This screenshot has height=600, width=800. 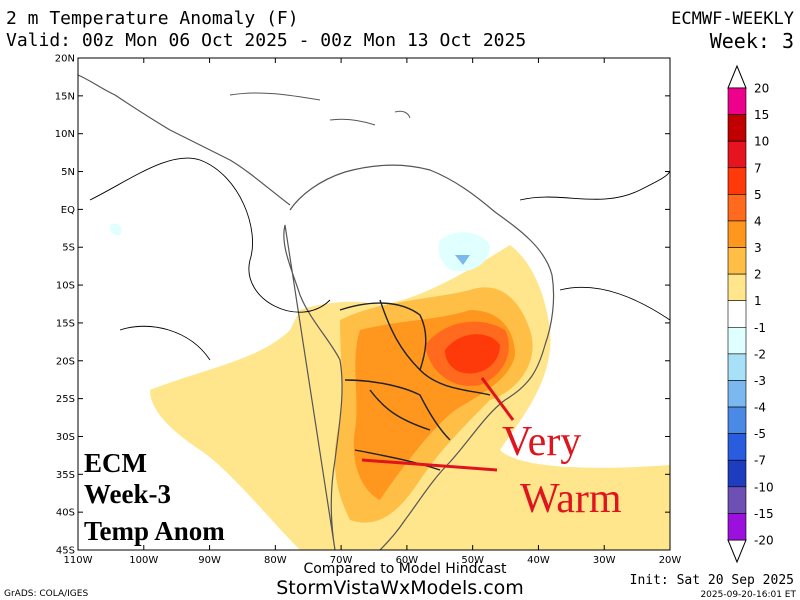 I want to click on callout-text: Very, so click(x=541, y=442).